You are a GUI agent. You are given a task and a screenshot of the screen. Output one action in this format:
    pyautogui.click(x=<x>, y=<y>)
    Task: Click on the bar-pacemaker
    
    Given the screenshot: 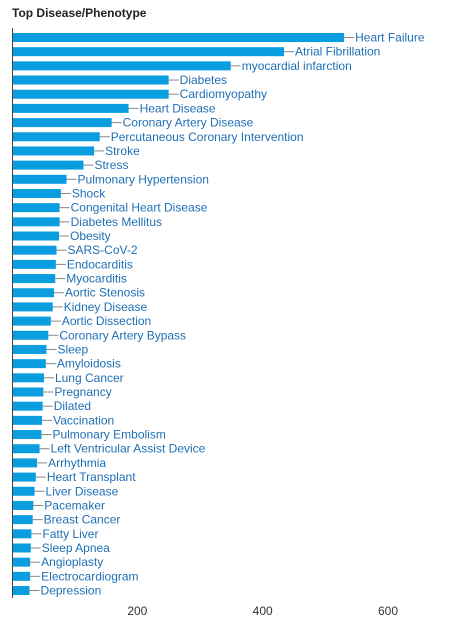 What is the action you would take?
    pyautogui.click(x=23, y=505)
    